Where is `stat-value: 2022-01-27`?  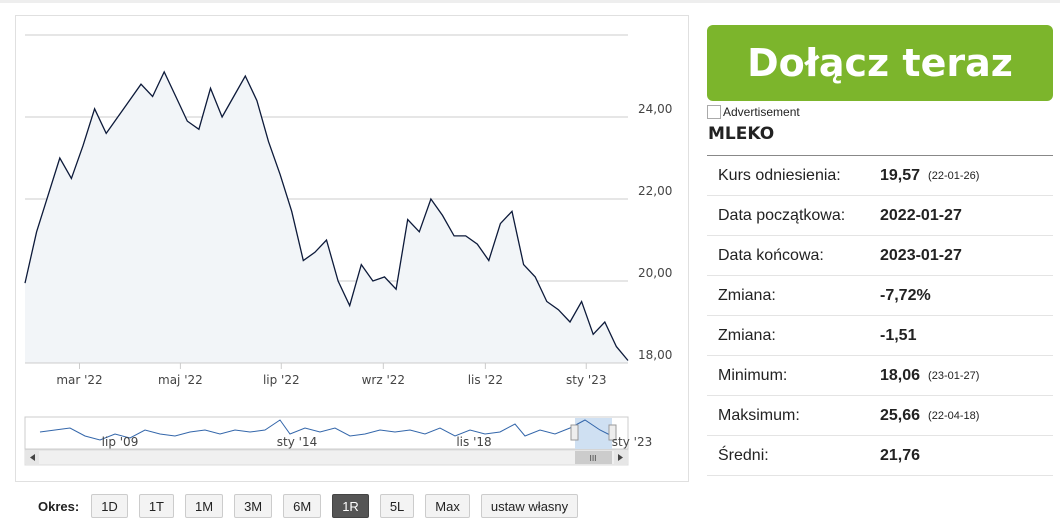 stat-value: 2022-01-27 is located at coordinates (921, 215).